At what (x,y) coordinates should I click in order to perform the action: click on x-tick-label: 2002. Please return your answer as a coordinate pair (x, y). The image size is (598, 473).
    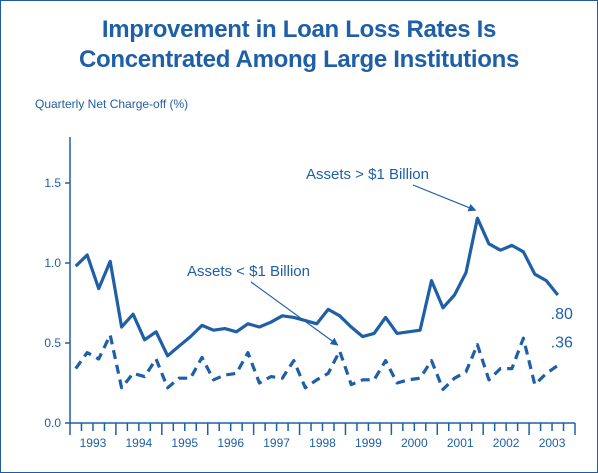
    Looking at the image, I should click on (506, 443).